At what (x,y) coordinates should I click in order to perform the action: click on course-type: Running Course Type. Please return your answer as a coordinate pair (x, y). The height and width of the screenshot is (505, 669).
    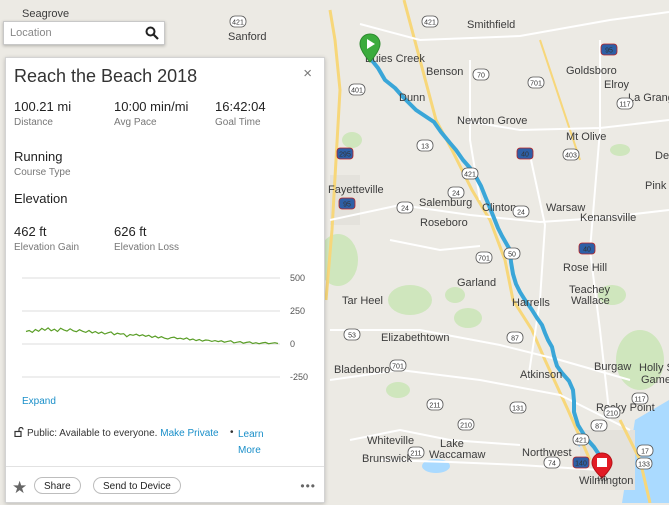
    Looking at the image, I should click on (42, 163).